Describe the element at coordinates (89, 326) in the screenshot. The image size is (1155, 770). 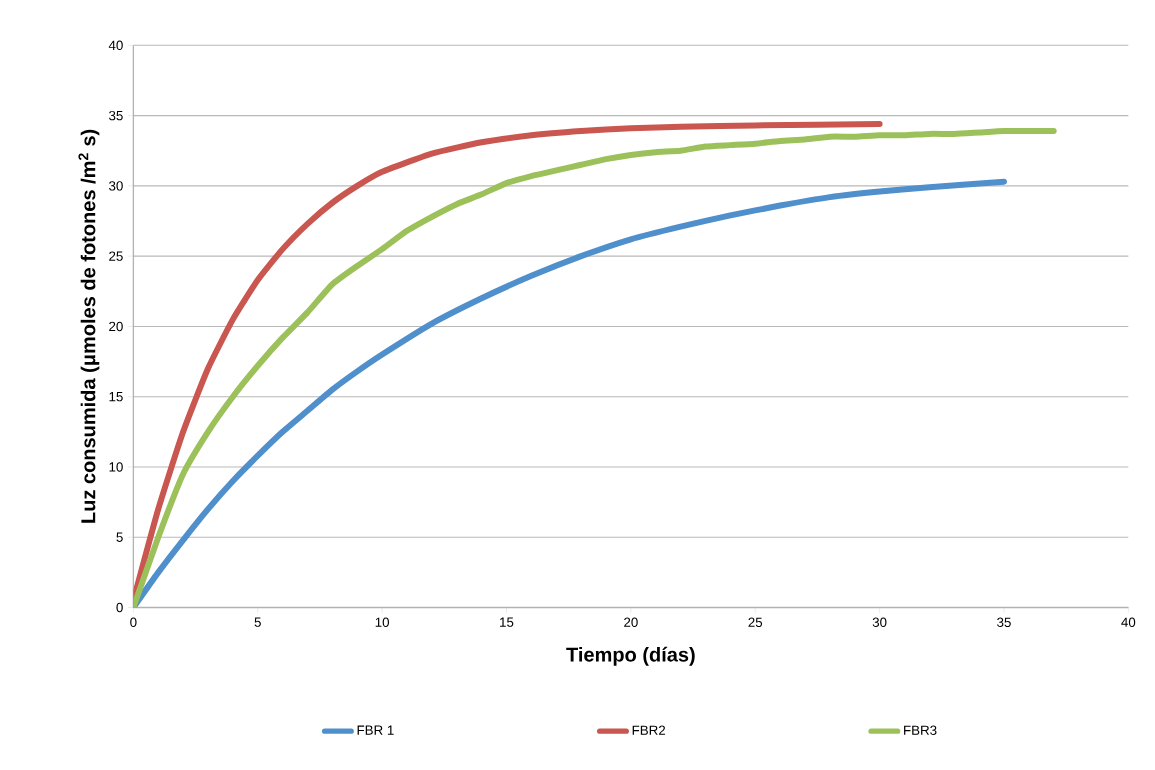
I see `y-axis-title: Luz consumida (μmoles de fotones /m$^{2}$ s)` at that location.